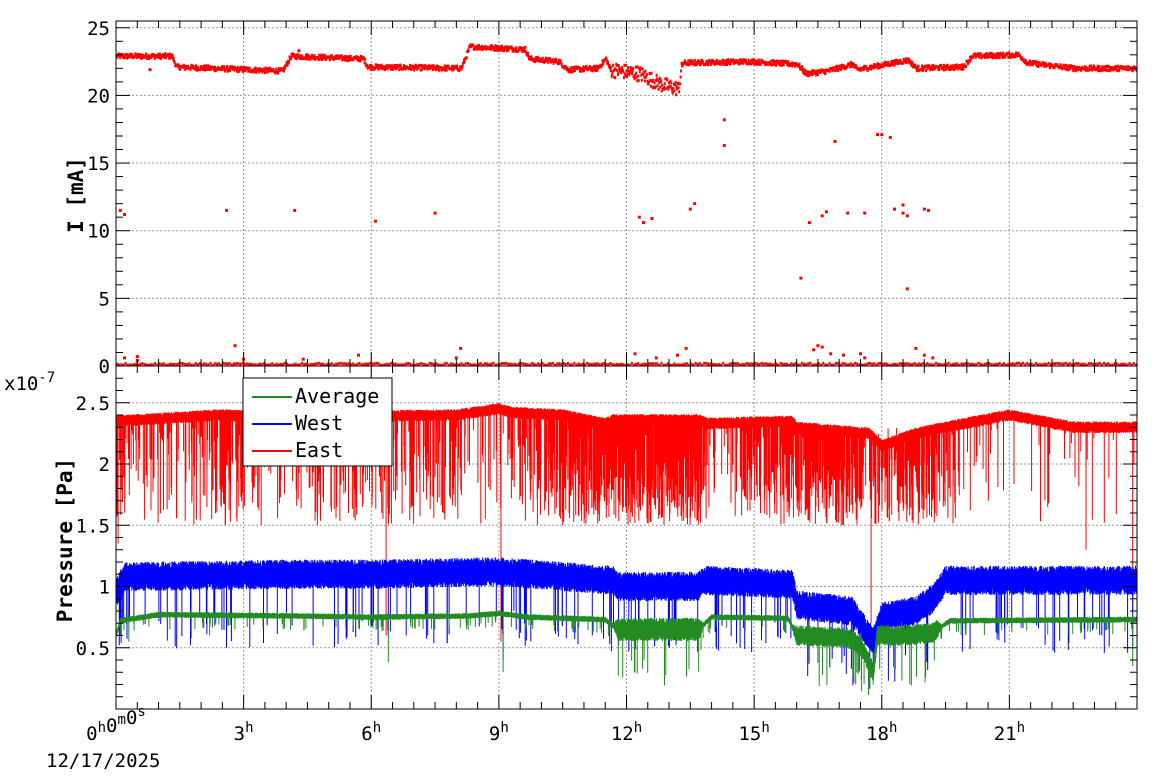  What do you see at coordinates (98, 232) in the screenshot?
I see `current-y-tick-label-2: 10` at bounding box center [98, 232].